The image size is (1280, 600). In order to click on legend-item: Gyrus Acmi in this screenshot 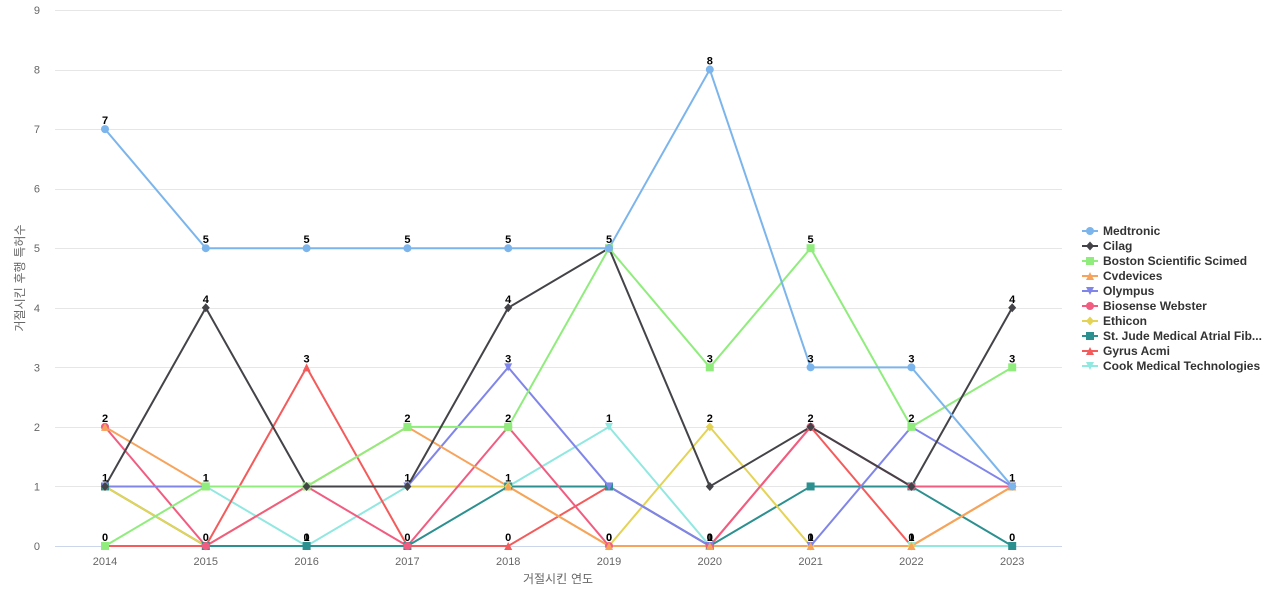, I will do `click(1126, 351)`.